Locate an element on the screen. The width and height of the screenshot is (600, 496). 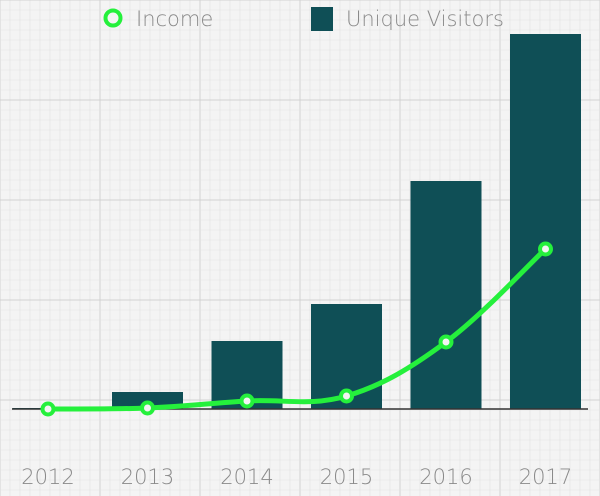
income-point-2013 is located at coordinates (147, 408).